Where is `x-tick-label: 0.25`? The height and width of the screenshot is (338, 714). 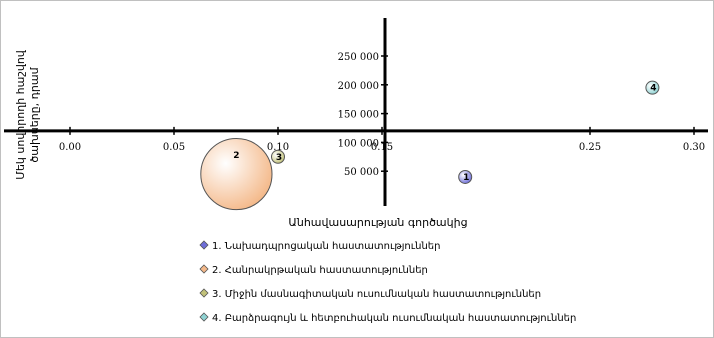
x-tick-label: 0.25 is located at coordinates (590, 147).